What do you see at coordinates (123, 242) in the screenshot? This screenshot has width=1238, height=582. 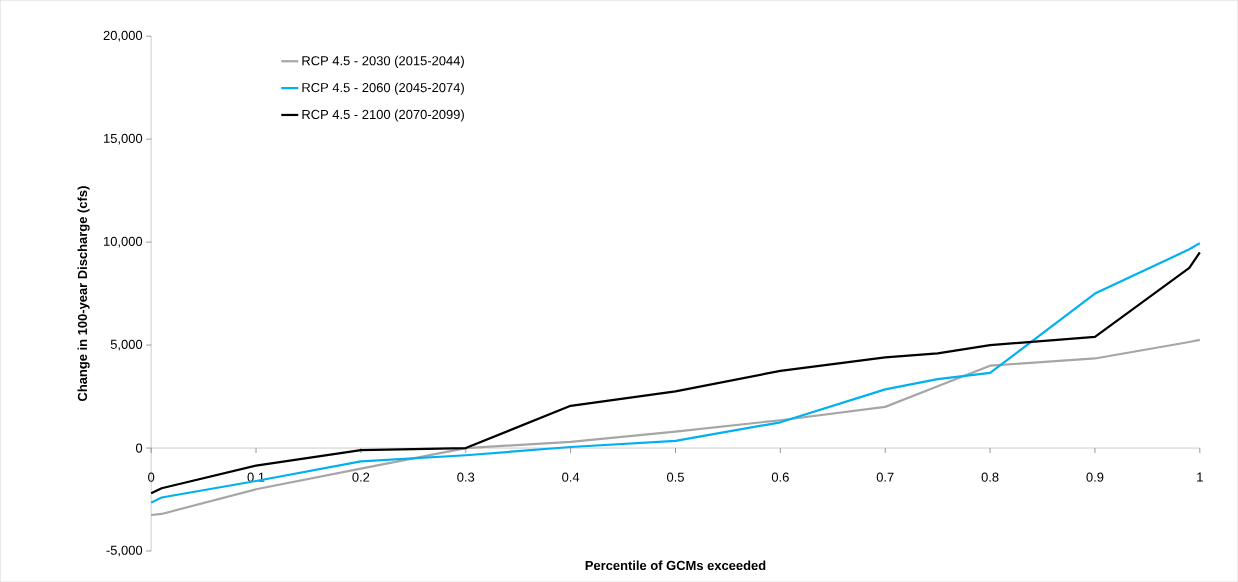 I see `y-tick-label: 10,000` at bounding box center [123, 242].